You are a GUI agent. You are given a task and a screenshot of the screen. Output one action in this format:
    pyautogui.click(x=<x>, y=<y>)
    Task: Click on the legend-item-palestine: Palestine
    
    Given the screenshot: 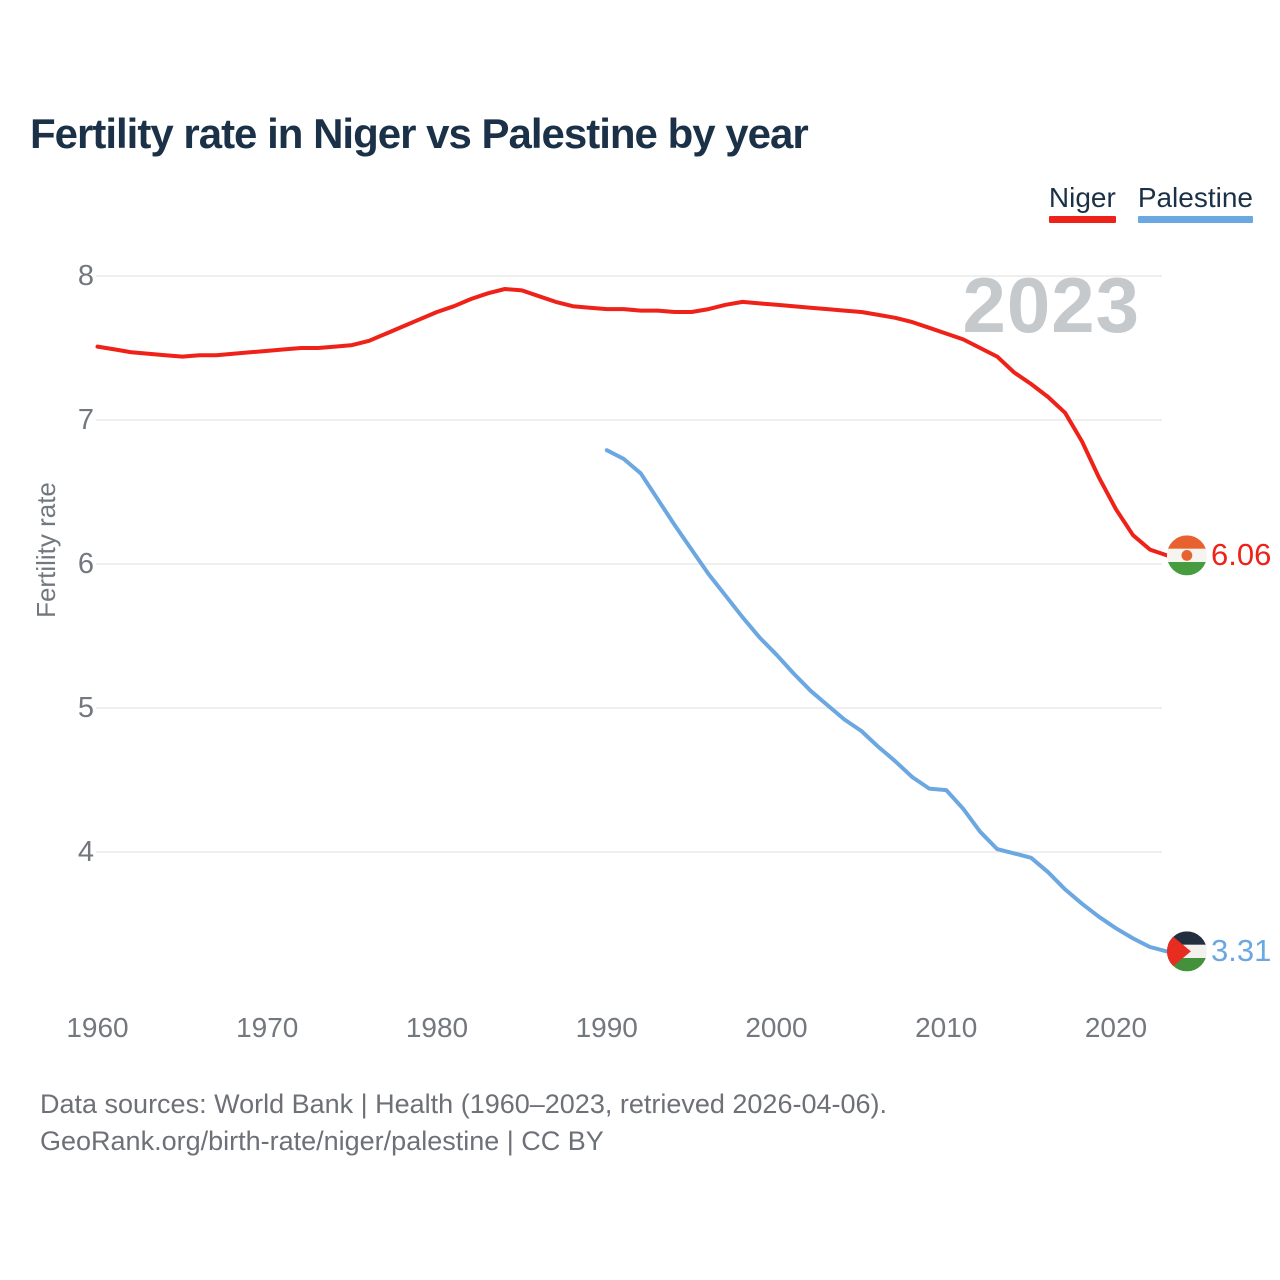 What is the action you would take?
    pyautogui.click(x=1195, y=202)
    